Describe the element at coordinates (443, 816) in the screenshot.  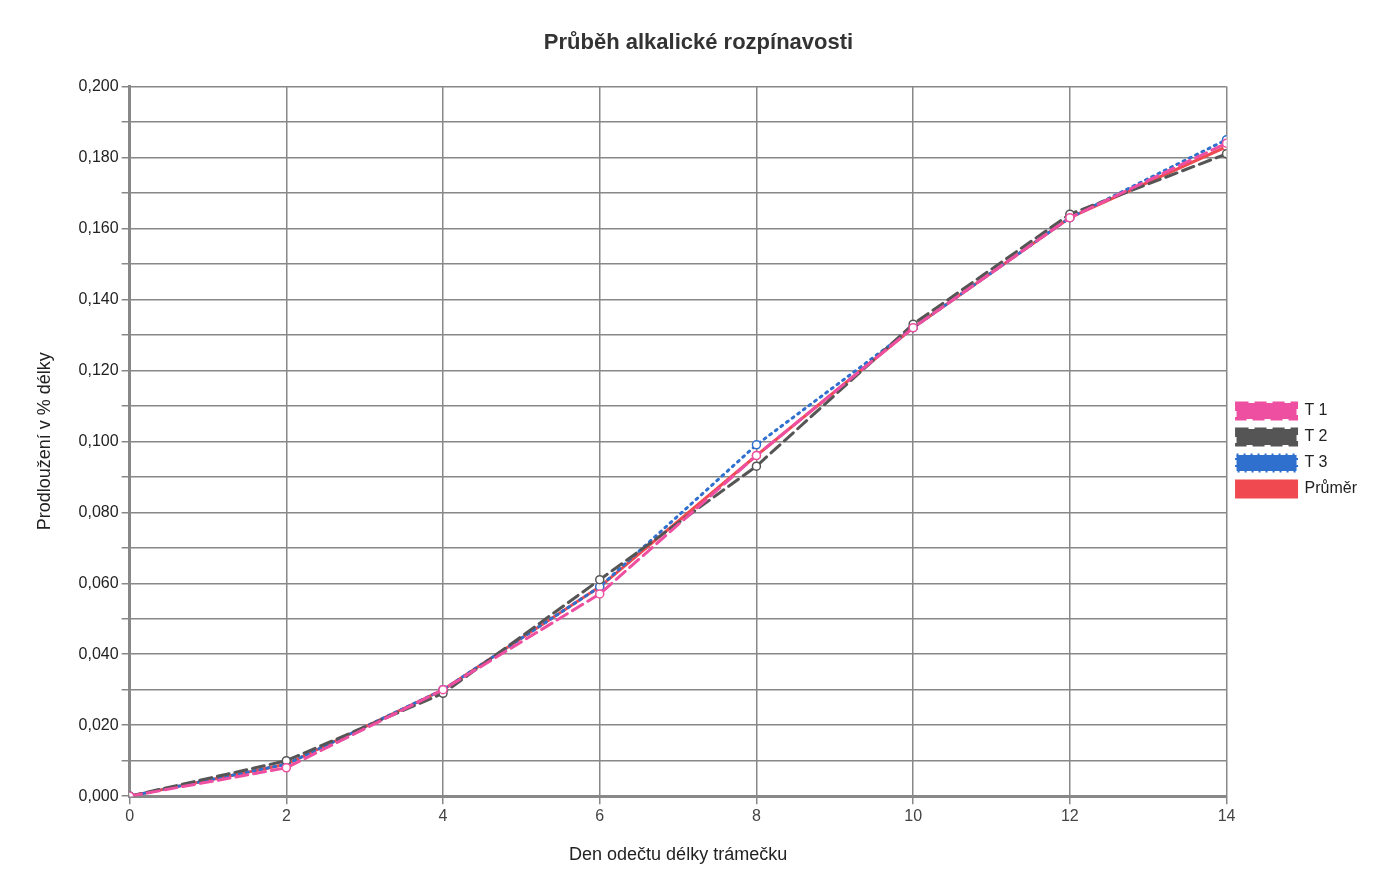
I see `x-tick-label: 4` at that location.